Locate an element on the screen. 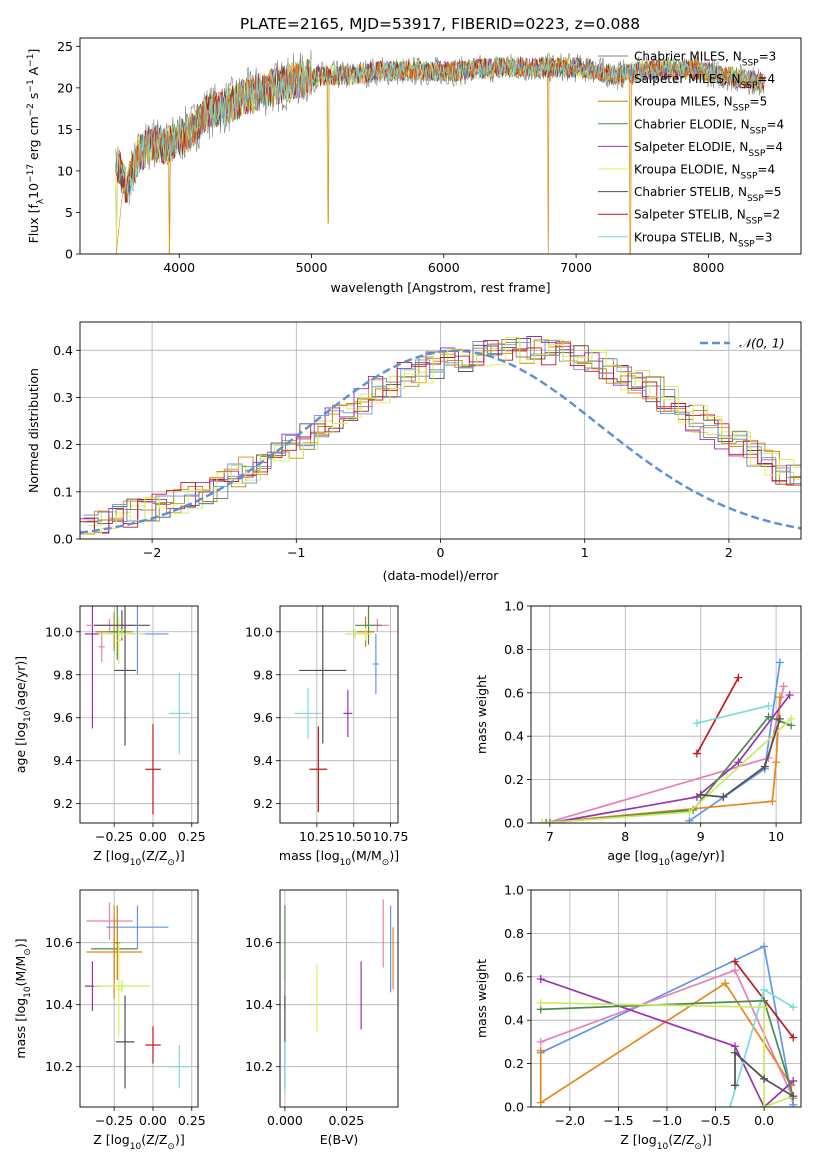  legend-label: Kroupa STELIB, NSSP=3 is located at coordinates (703, 239).